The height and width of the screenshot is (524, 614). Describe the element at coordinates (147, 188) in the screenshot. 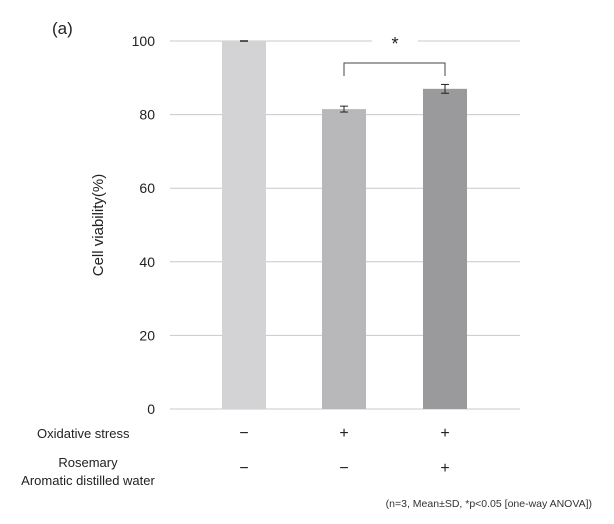

I see `y-tick-label: 60` at that location.